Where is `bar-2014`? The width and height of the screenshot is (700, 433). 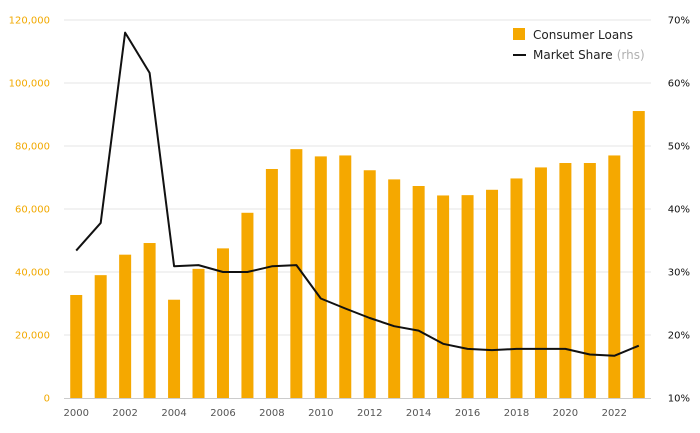 bar-2014 is located at coordinates (418, 292).